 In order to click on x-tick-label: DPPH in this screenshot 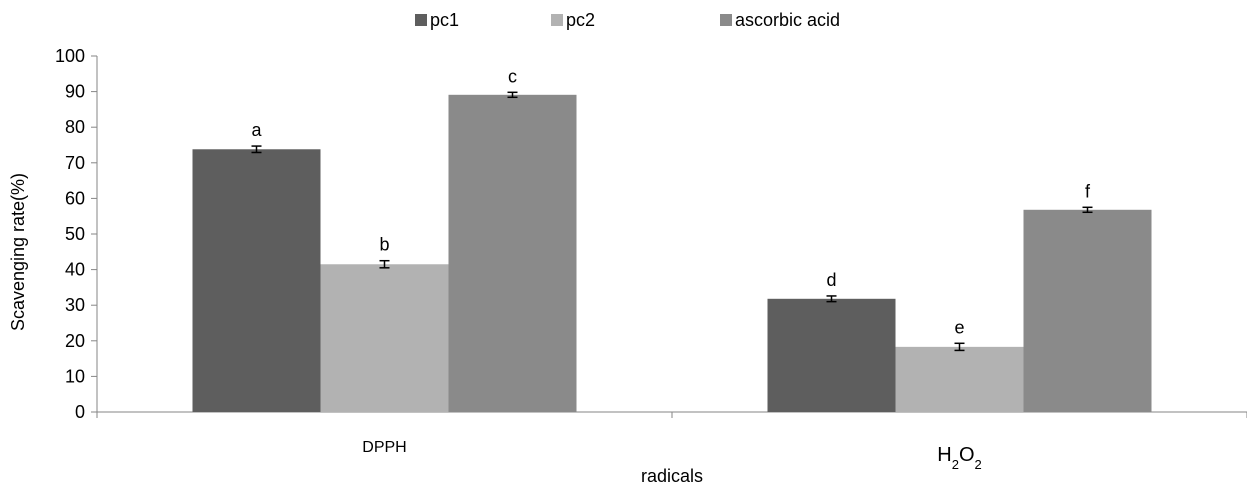, I will do `click(384, 447)`.